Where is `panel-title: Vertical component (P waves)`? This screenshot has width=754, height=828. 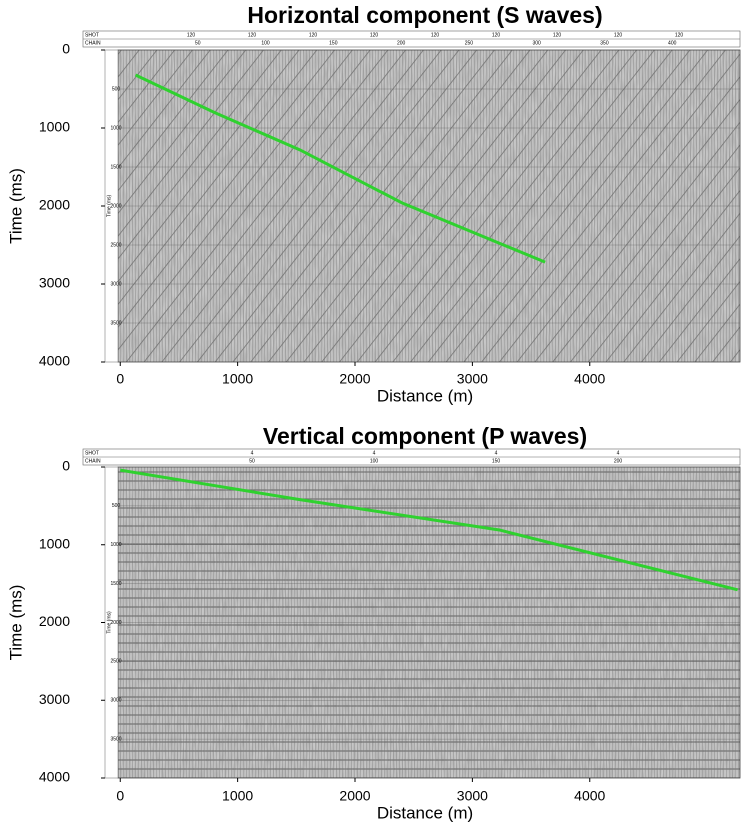 panel-title: Vertical component (P waves) is located at coordinates (425, 436).